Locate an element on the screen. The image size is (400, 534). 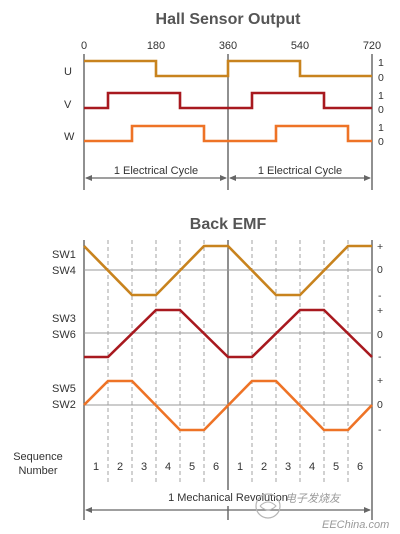
sequence-label-line1: Sequence is located at coordinates (38, 457).